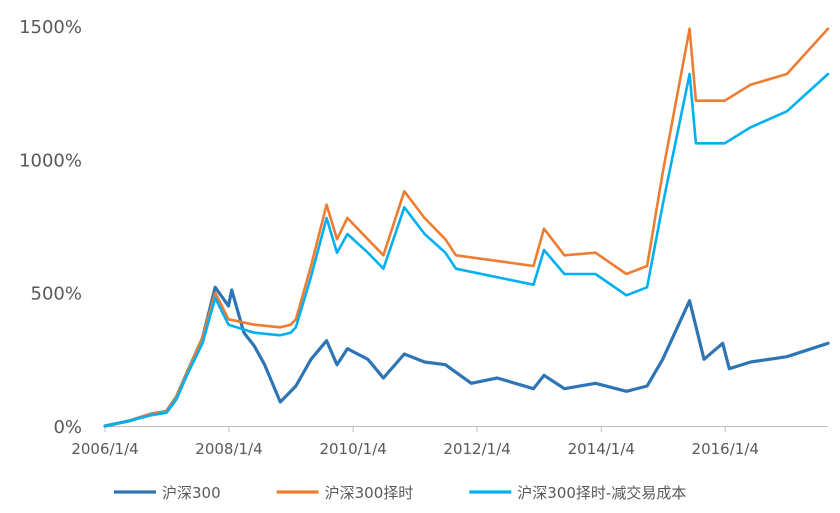 This screenshot has width=840, height=513. Describe the element at coordinates (50, 27) in the screenshot. I see `y-tick-label: 1500%` at that location.